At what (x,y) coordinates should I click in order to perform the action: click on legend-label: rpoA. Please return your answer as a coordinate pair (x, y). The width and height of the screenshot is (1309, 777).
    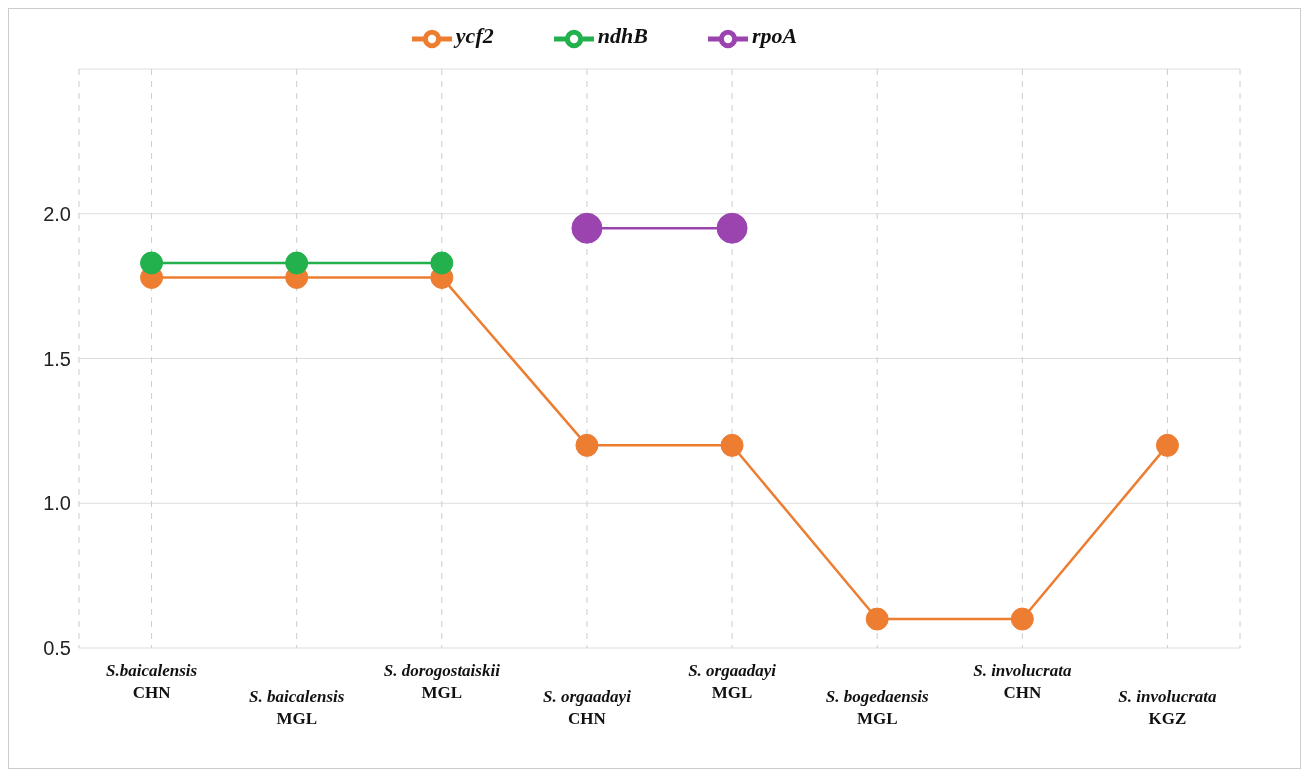
    Looking at the image, I should click on (774, 35).